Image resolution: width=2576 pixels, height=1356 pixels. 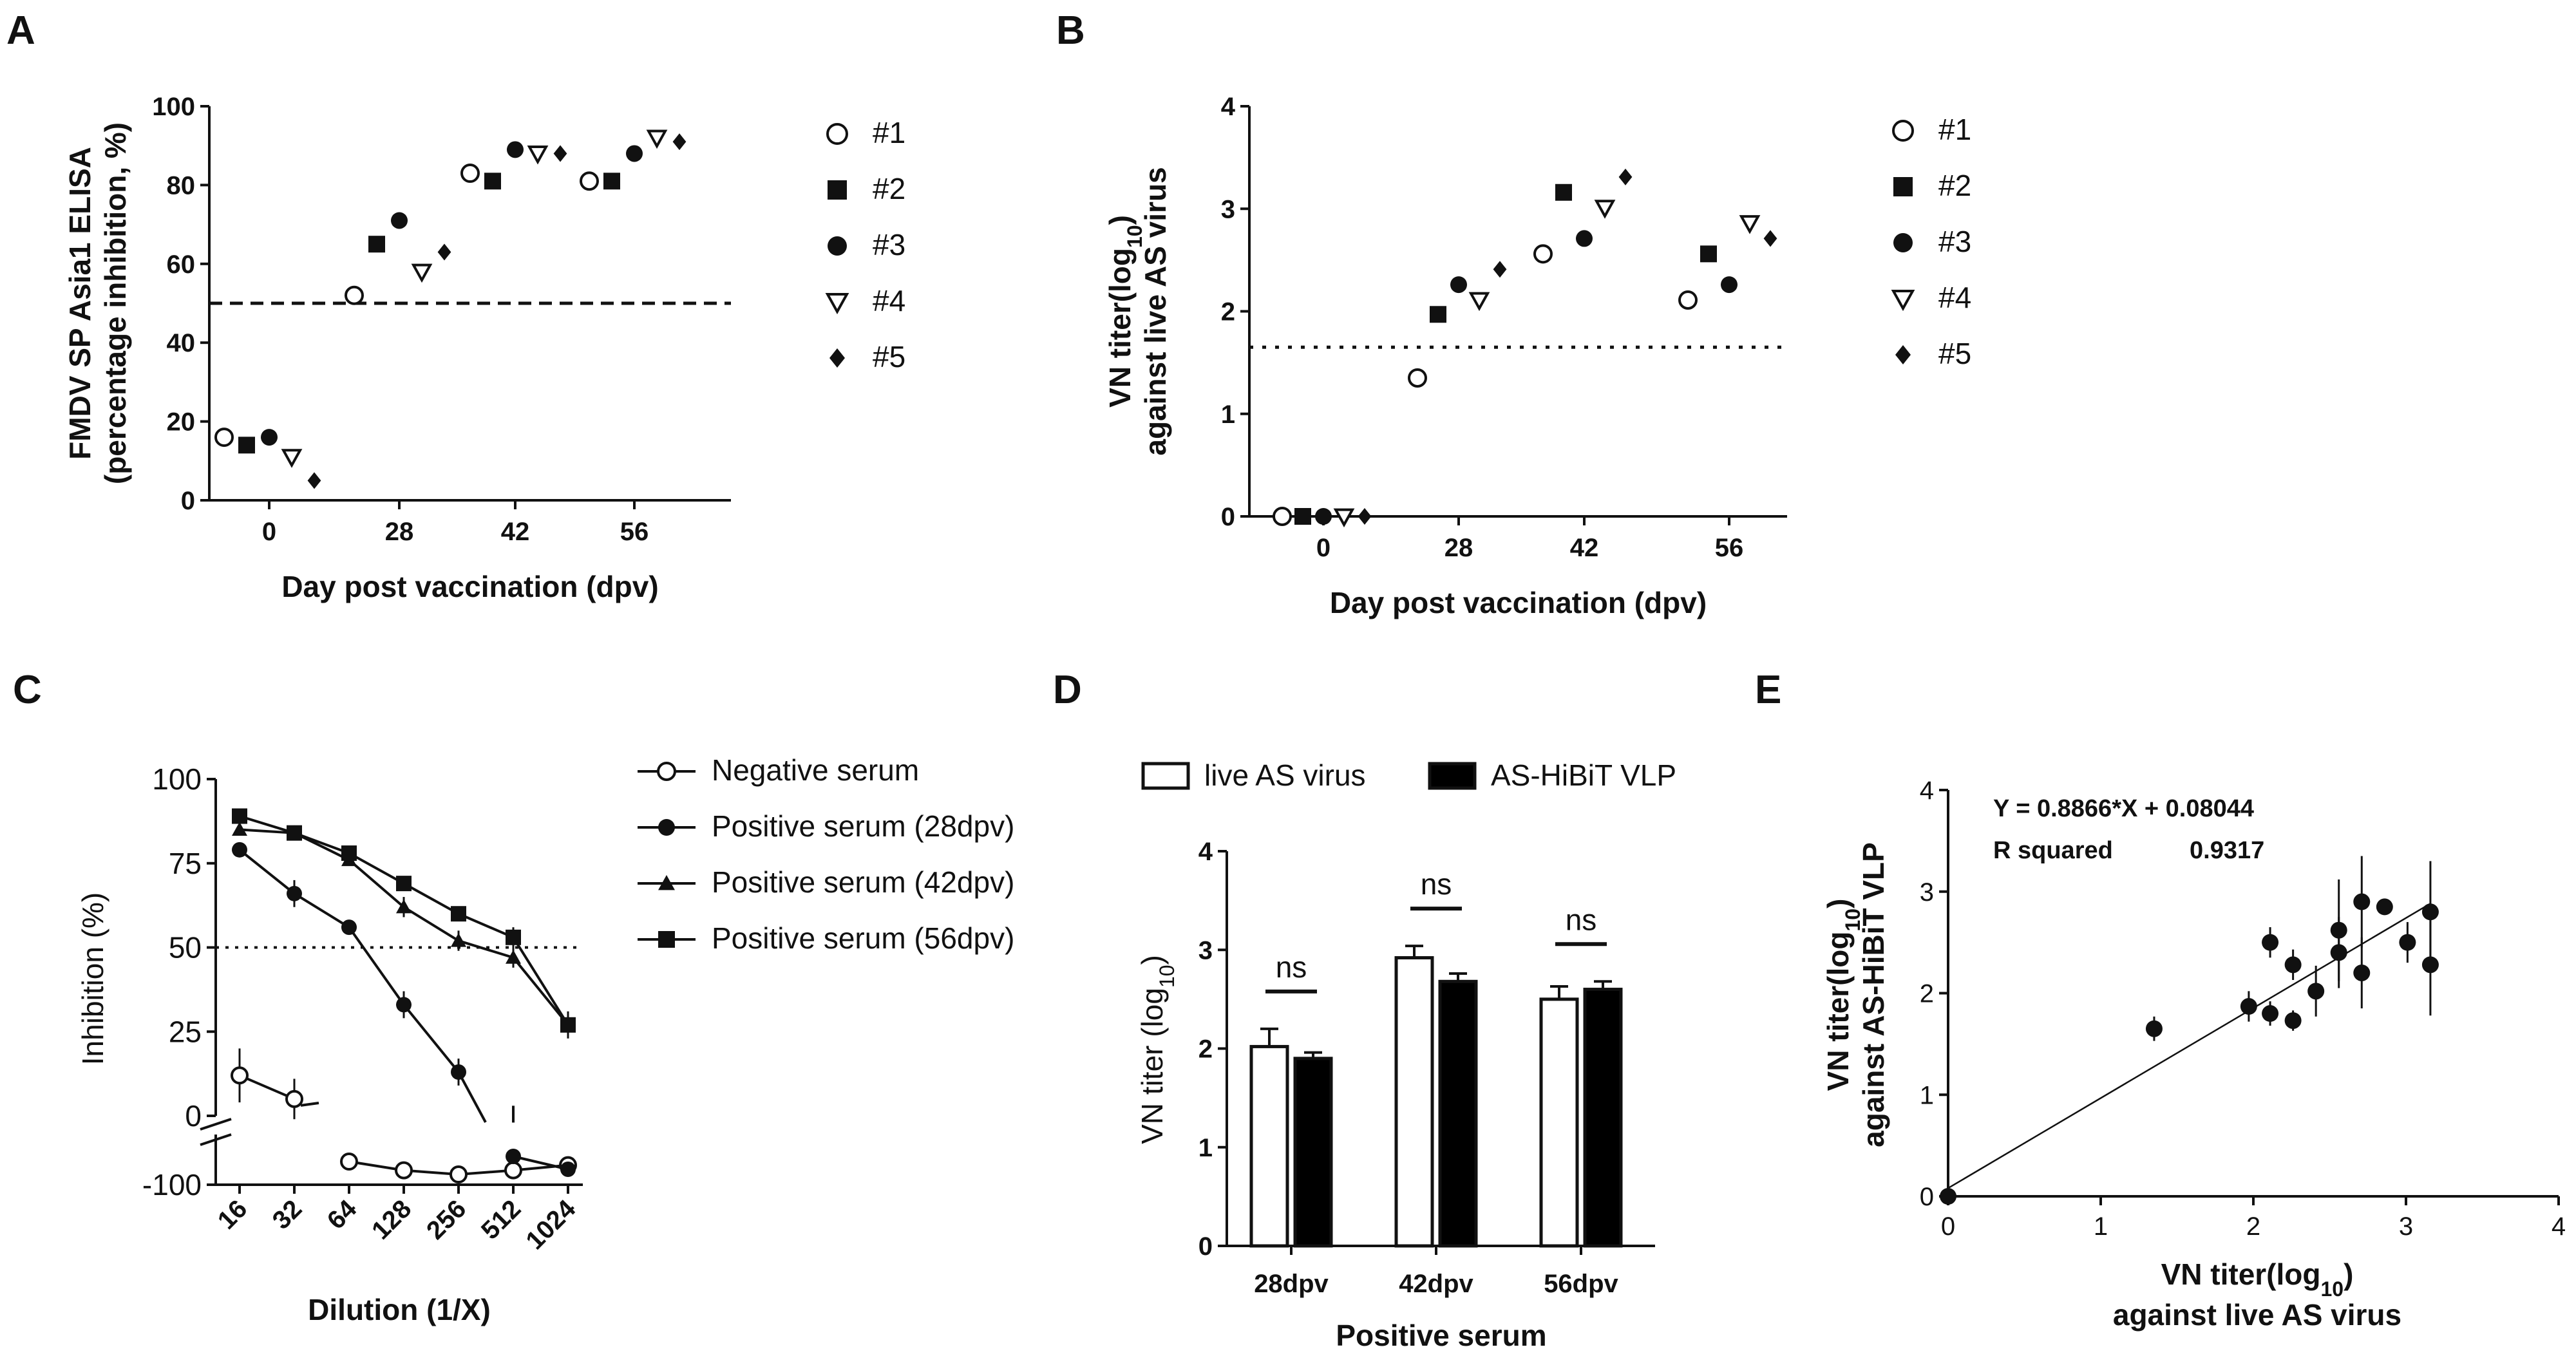 I want to click on y-tick-label: 20, so click(x=182, y=422).